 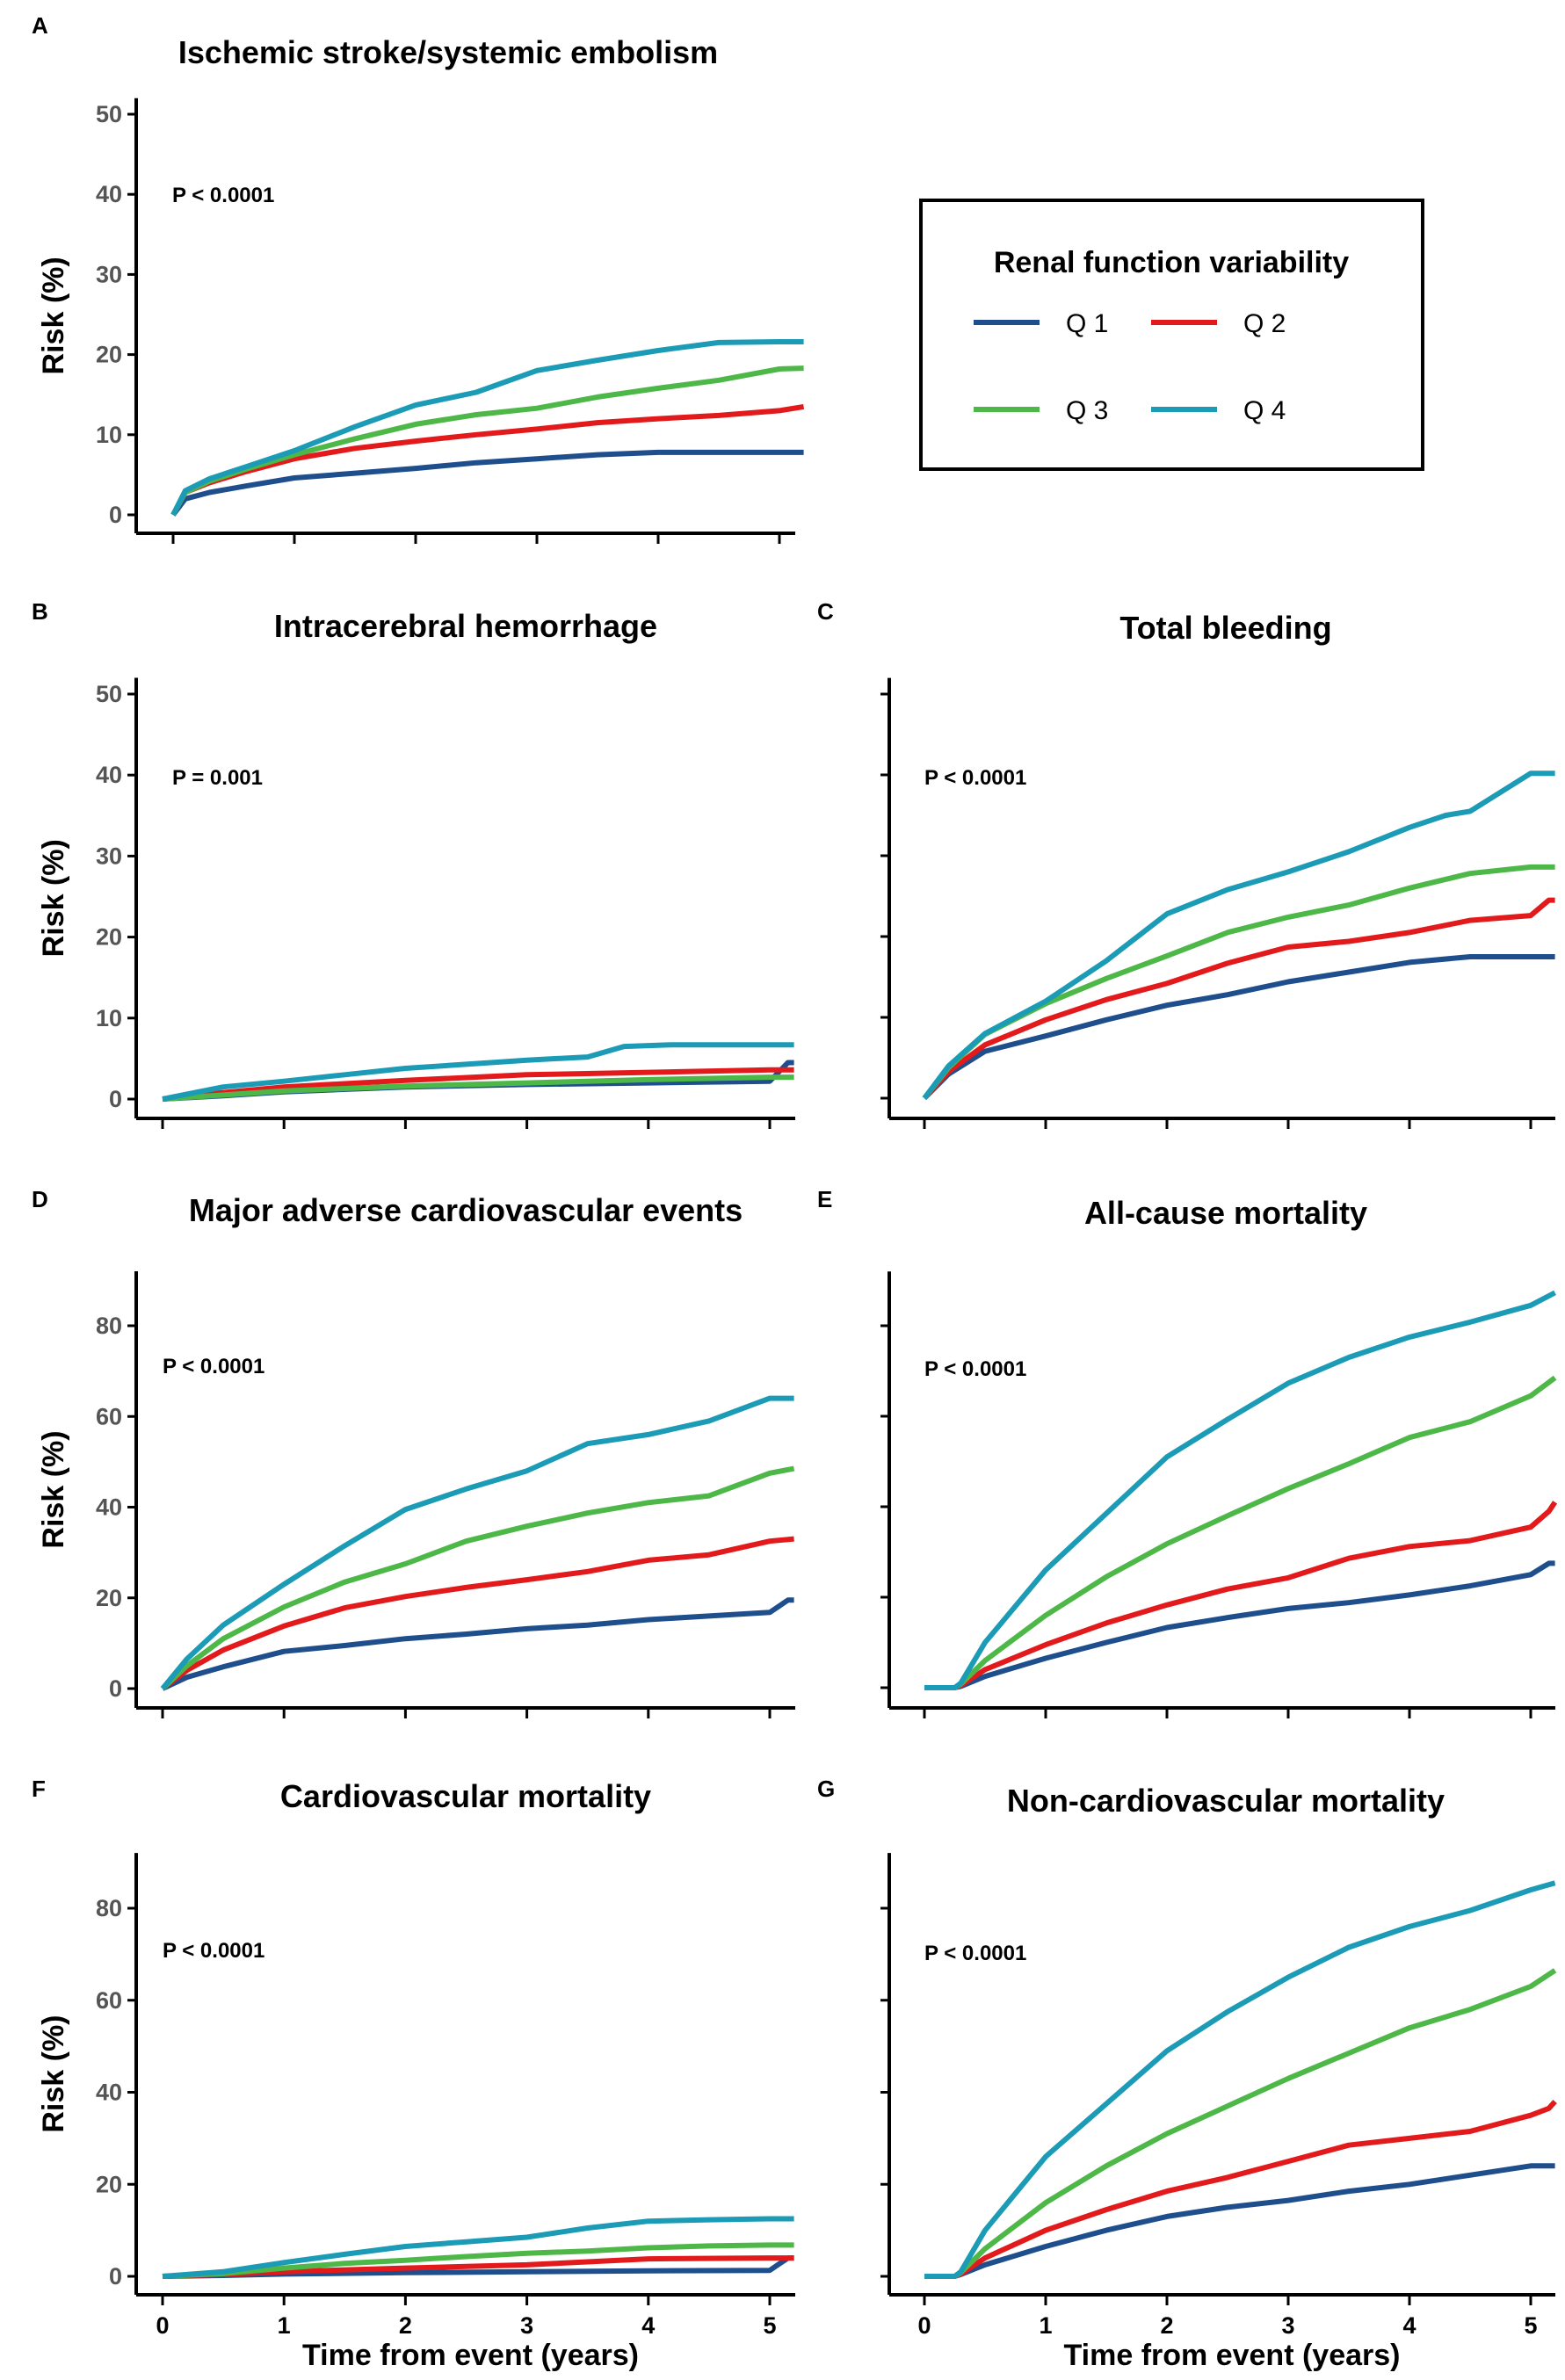 What do you see at coordinates (109, 114) in the screenshot?
I see `y-tick-label-a-50: 50` at bounding box center [109, 114].